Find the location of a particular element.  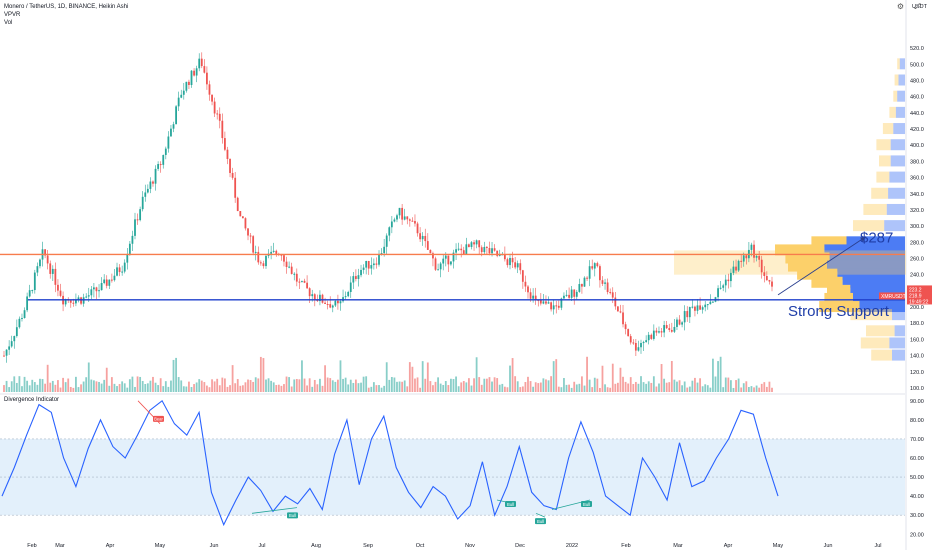

target-price-label: $287 is located at coordinates (876, 238).